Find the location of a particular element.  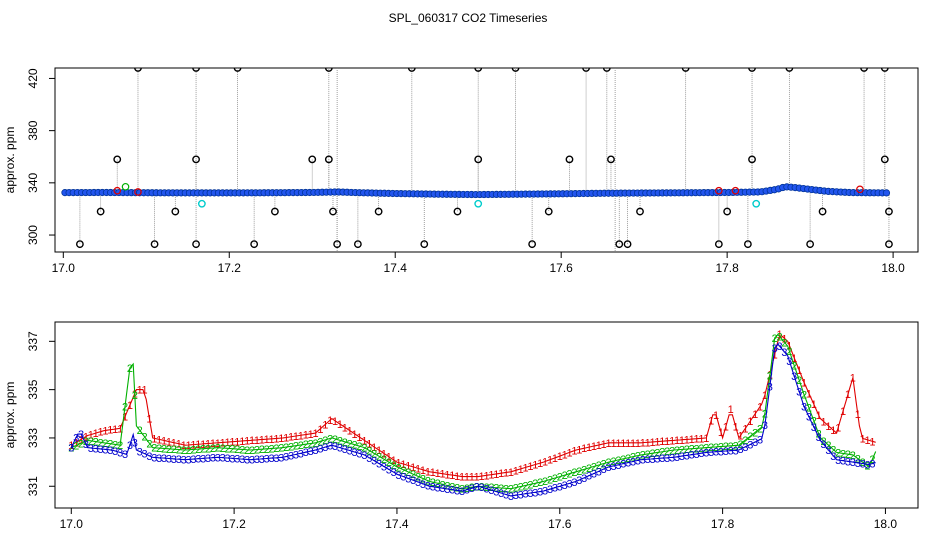

y-axis-label: approx. ppm is located at coordinates (10, 160).